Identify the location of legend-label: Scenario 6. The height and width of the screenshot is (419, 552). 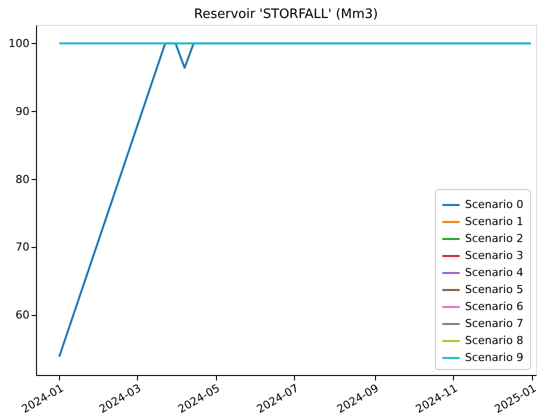
(494, 306).